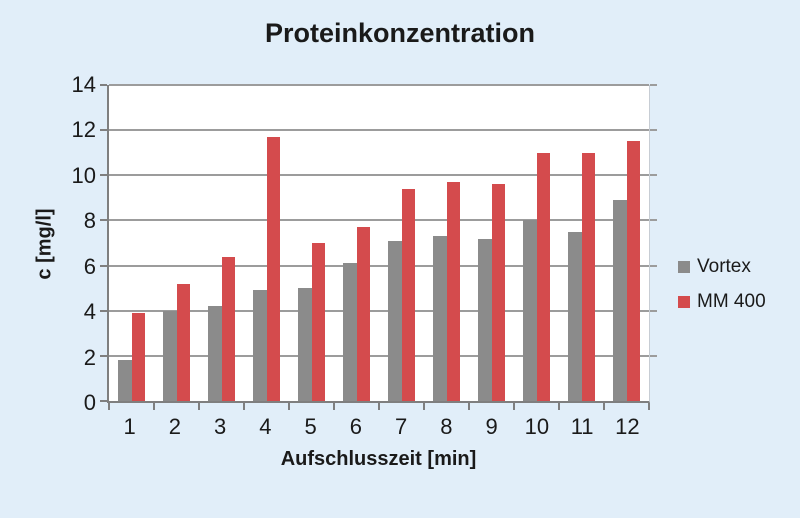  What do you see at coordinates (89, 402) in the screenshot?
I see `y-tick-label: 0` at bounding box center [89, 402].